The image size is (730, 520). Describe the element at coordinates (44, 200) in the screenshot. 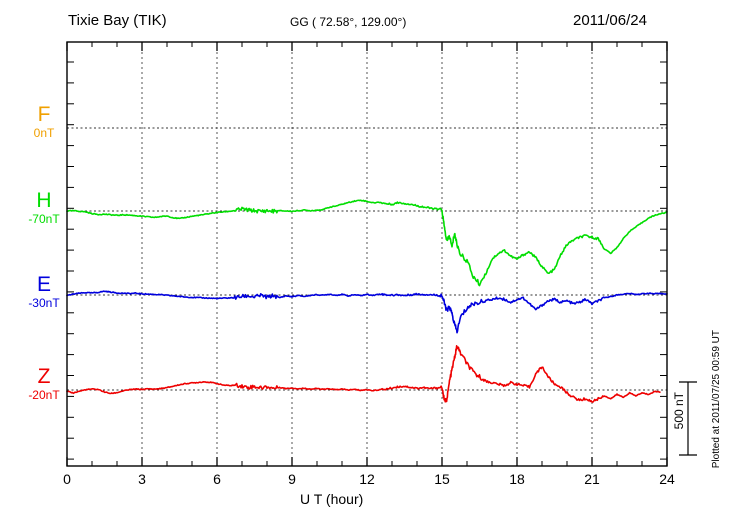

I see `component-letter-h: H` at that location.